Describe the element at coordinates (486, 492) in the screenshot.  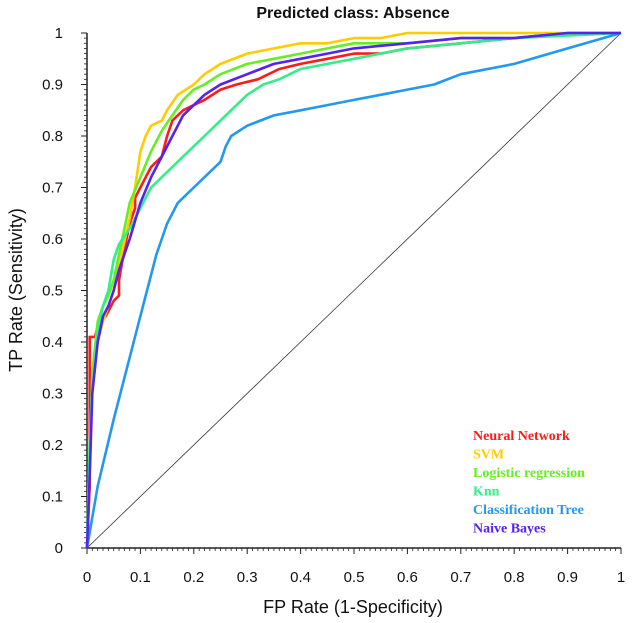
I see `legend-entry-knn: Knn` at that location.